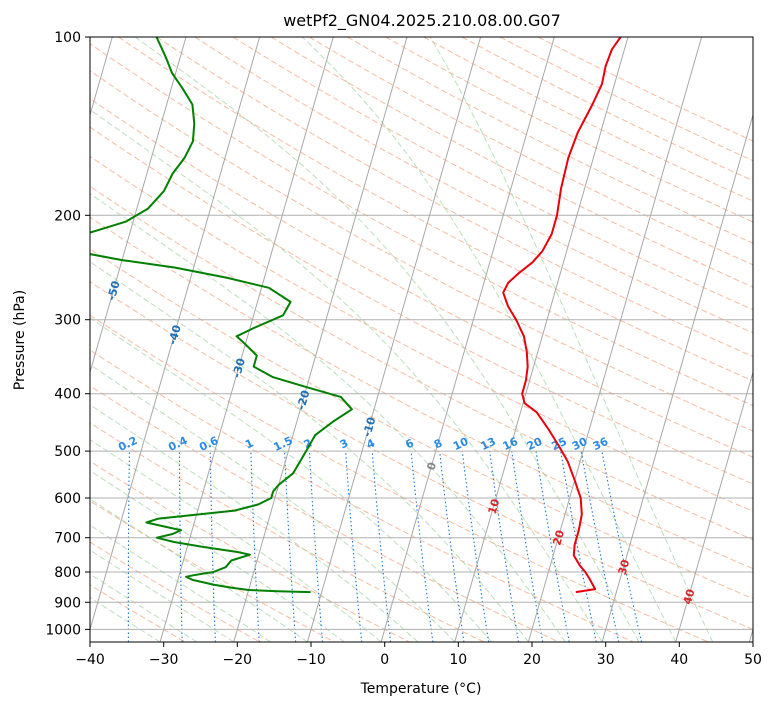  What do you see at coordinates (67, 38) in the screenshot?
I see `y-tick-label: 100` at bounding box center [67, 38].